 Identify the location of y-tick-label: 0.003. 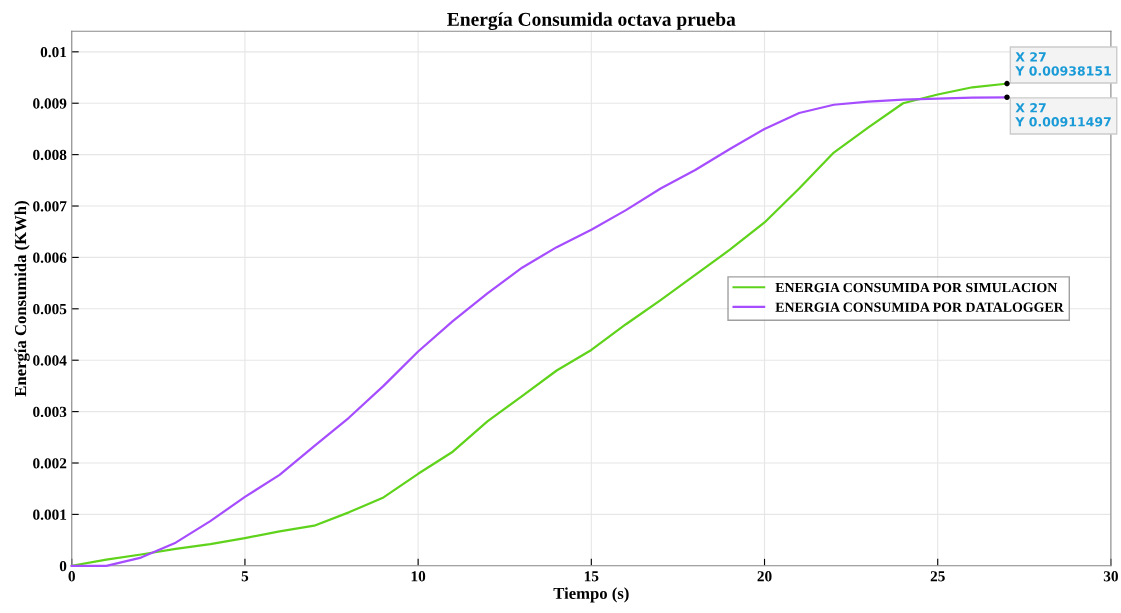
(50, 412).